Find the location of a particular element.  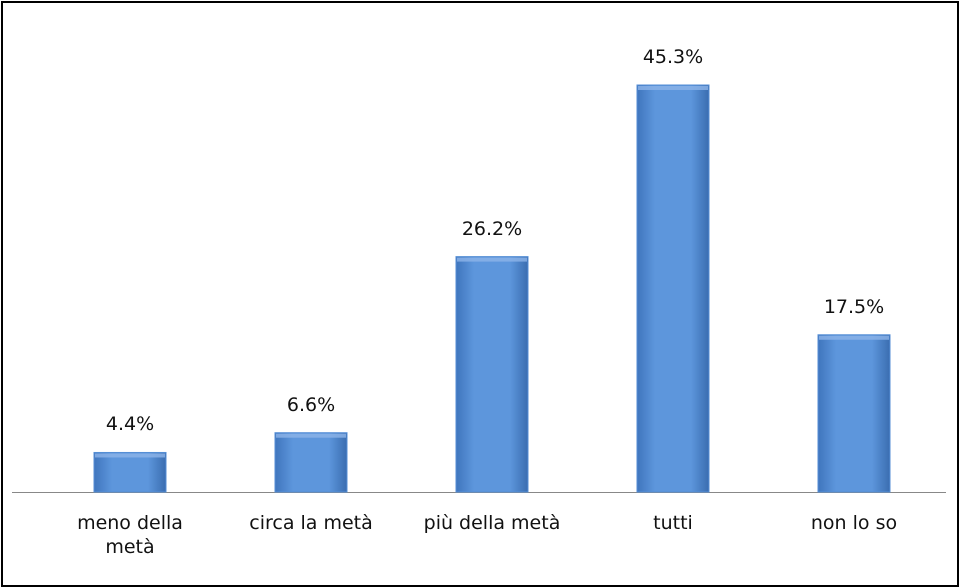

data-label: 26.2% is located at coordinates (492, 228).